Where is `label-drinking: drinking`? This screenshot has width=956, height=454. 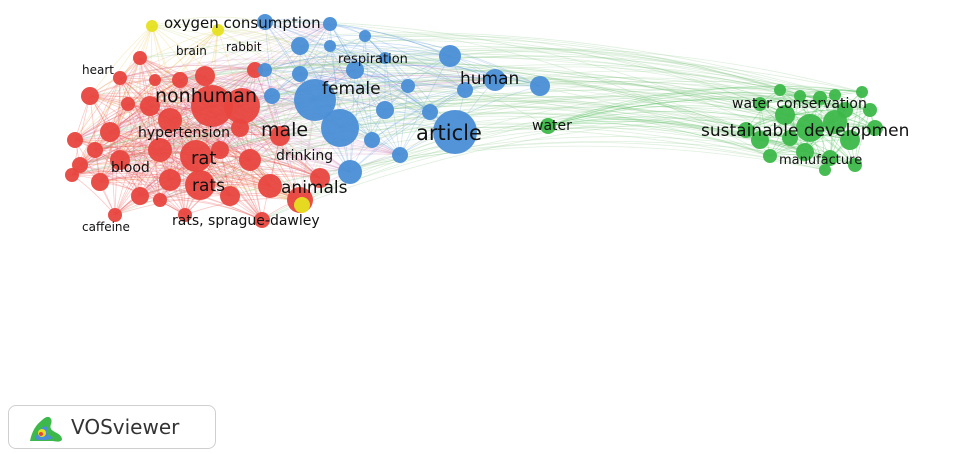 label-drinking: drinking is located at coordinates (304, 156).